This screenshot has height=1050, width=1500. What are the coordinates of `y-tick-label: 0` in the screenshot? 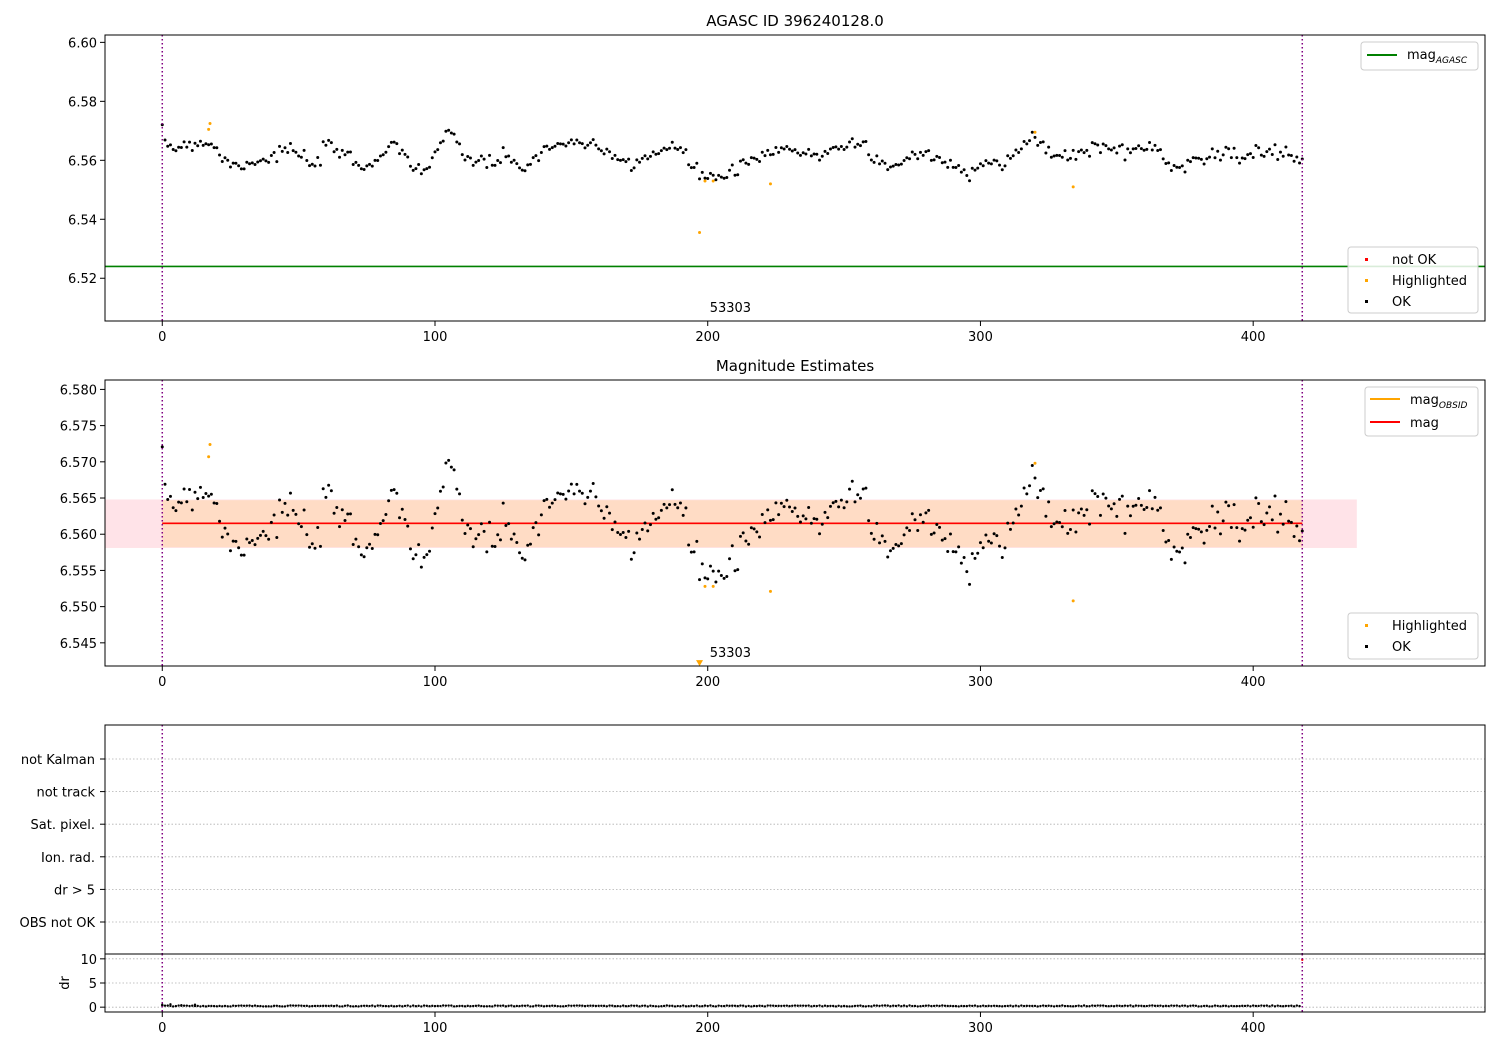 It's located at (93, 1008).